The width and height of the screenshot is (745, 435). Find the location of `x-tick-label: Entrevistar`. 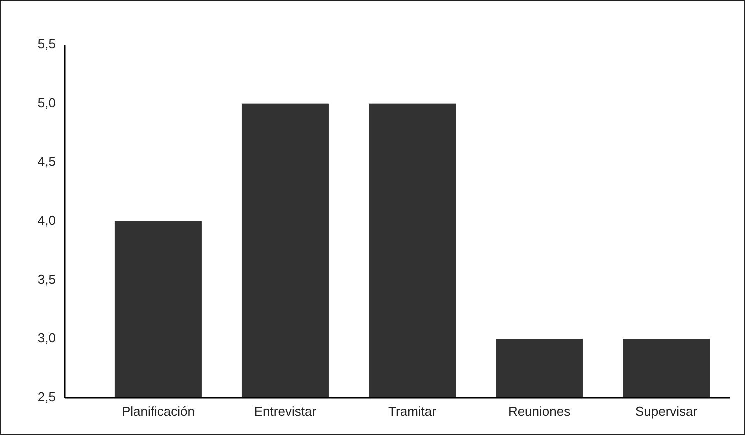

x-tick-label: Entrevistar is located at coordinates (286, 411).